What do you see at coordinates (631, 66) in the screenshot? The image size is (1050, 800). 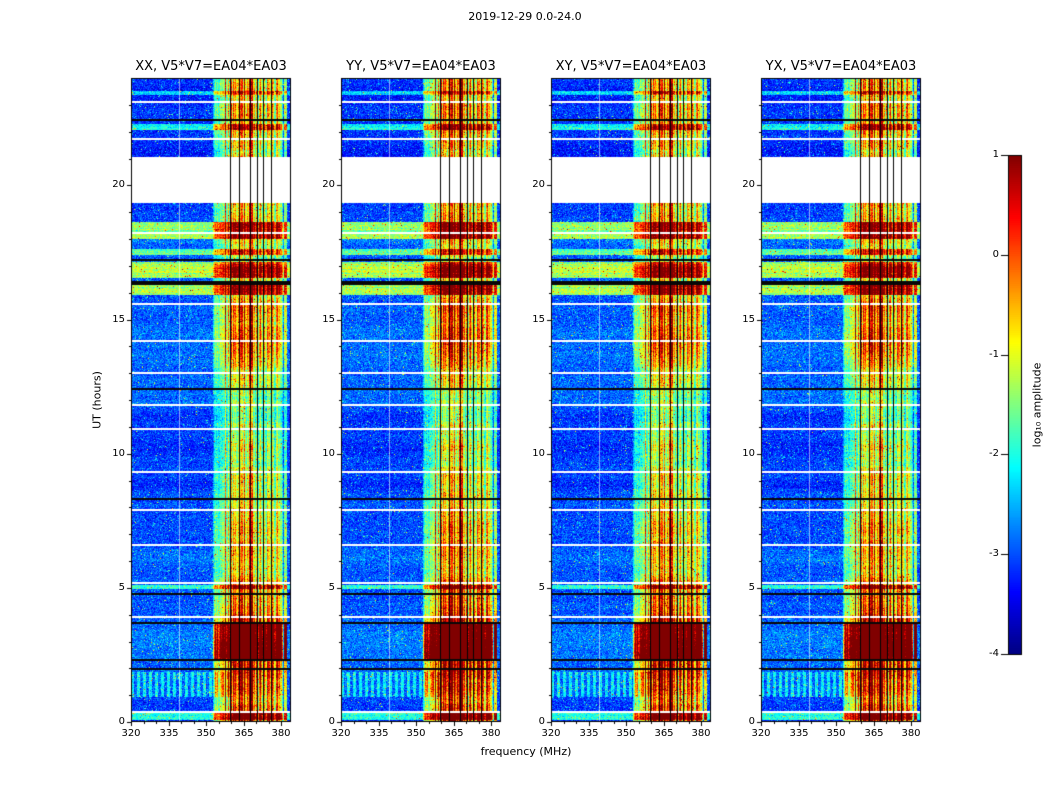 I see `panel-title-xy: XY, V5*V7=EA04*EA03` at bounding box center [631, 66].